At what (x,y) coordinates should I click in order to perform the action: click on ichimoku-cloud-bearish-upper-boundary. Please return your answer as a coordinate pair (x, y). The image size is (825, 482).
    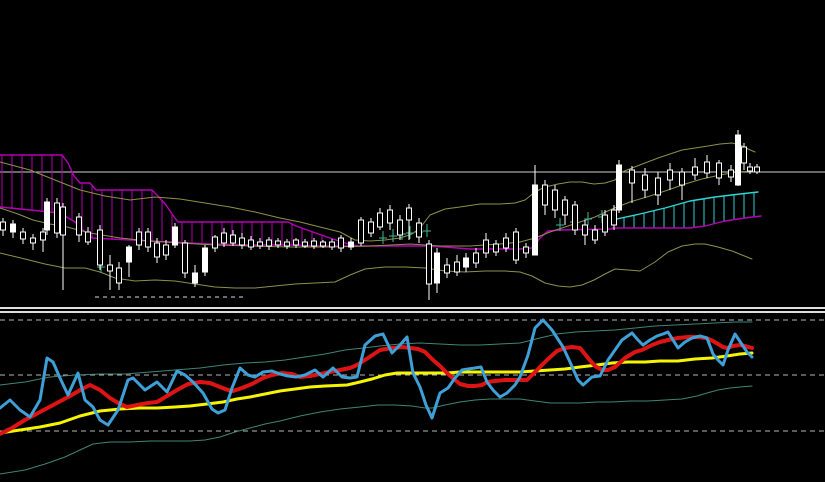
    Looking at the image, I should click on (179, 200).